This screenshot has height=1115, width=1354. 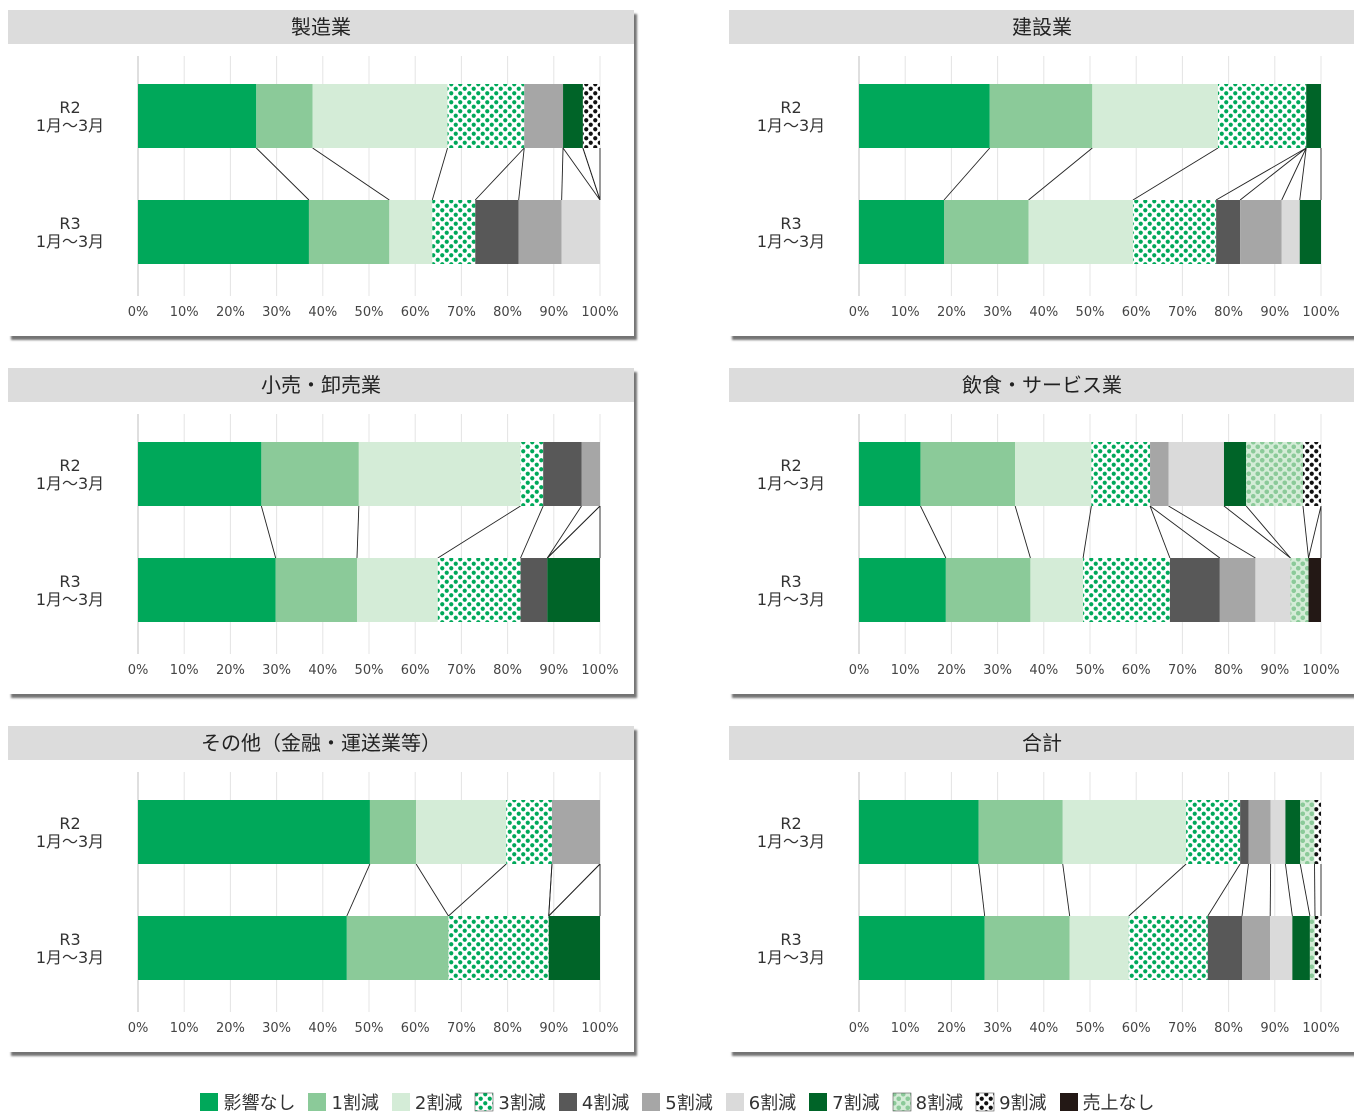 What do you see at coordinates (856, 1103) in the screenshot?
I see `legend-label: 7割減` at bounding box center [856, 1103].